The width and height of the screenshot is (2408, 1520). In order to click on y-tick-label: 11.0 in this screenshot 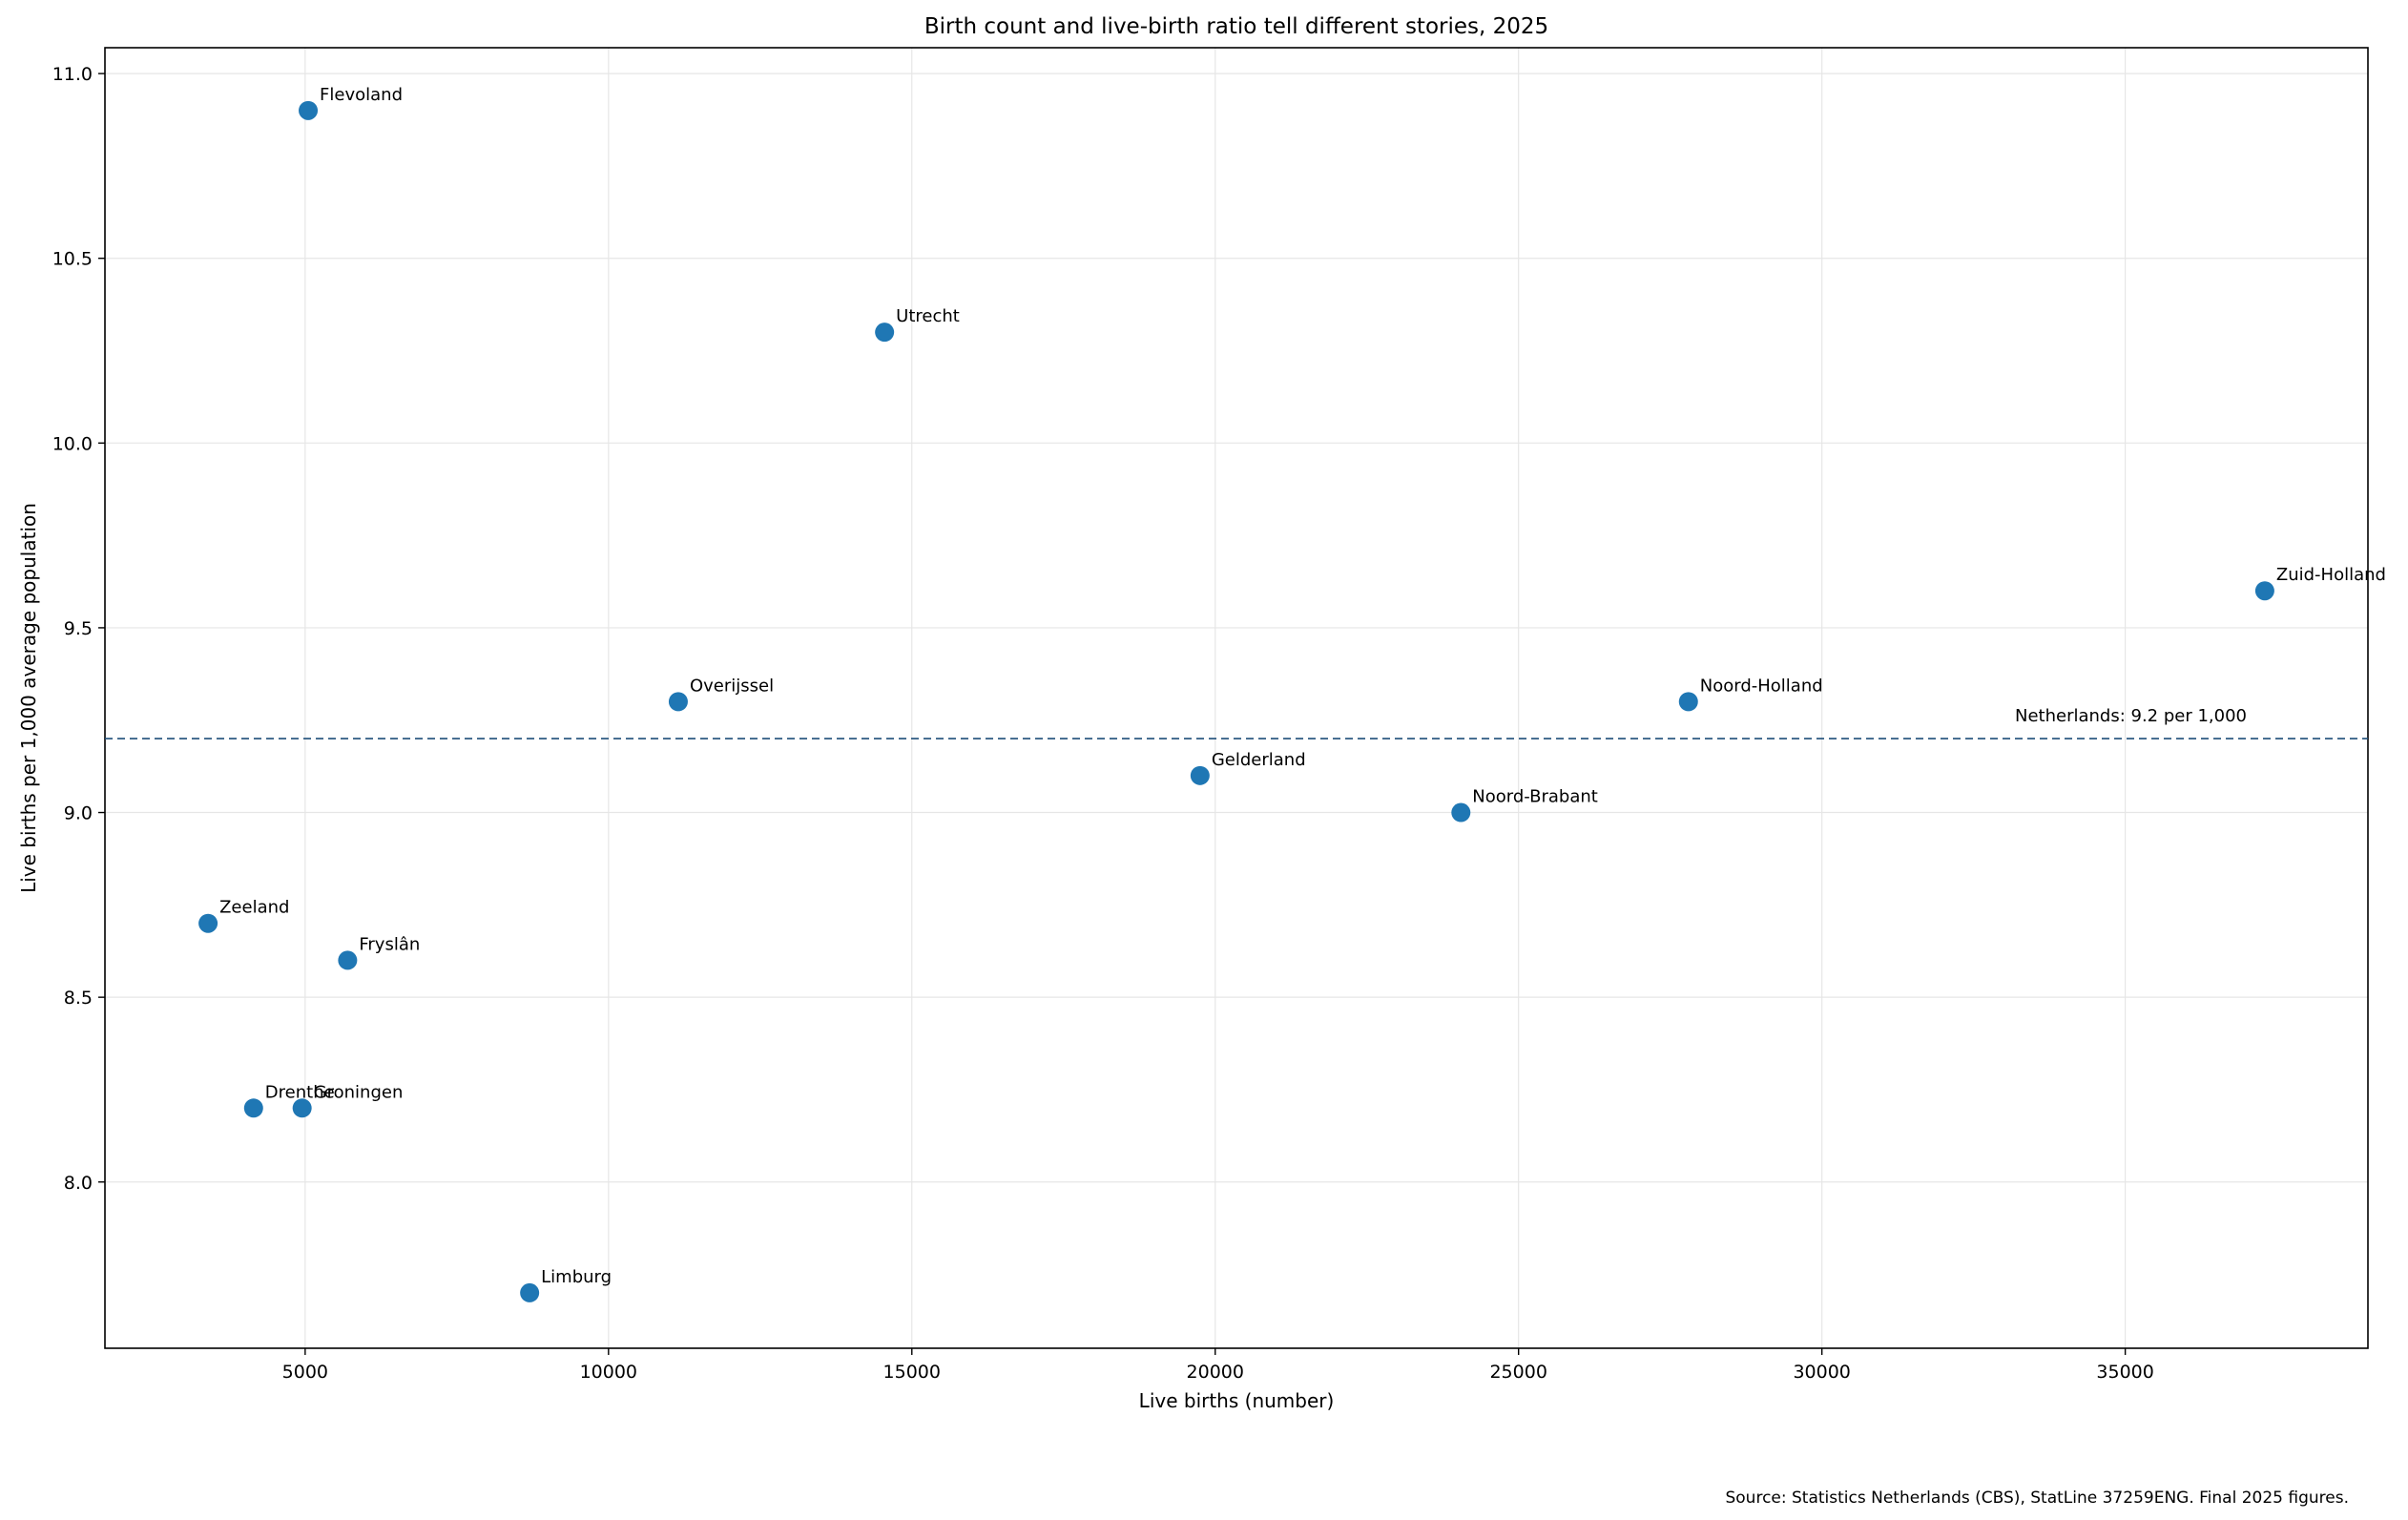, I will do `click(72, 74)`.